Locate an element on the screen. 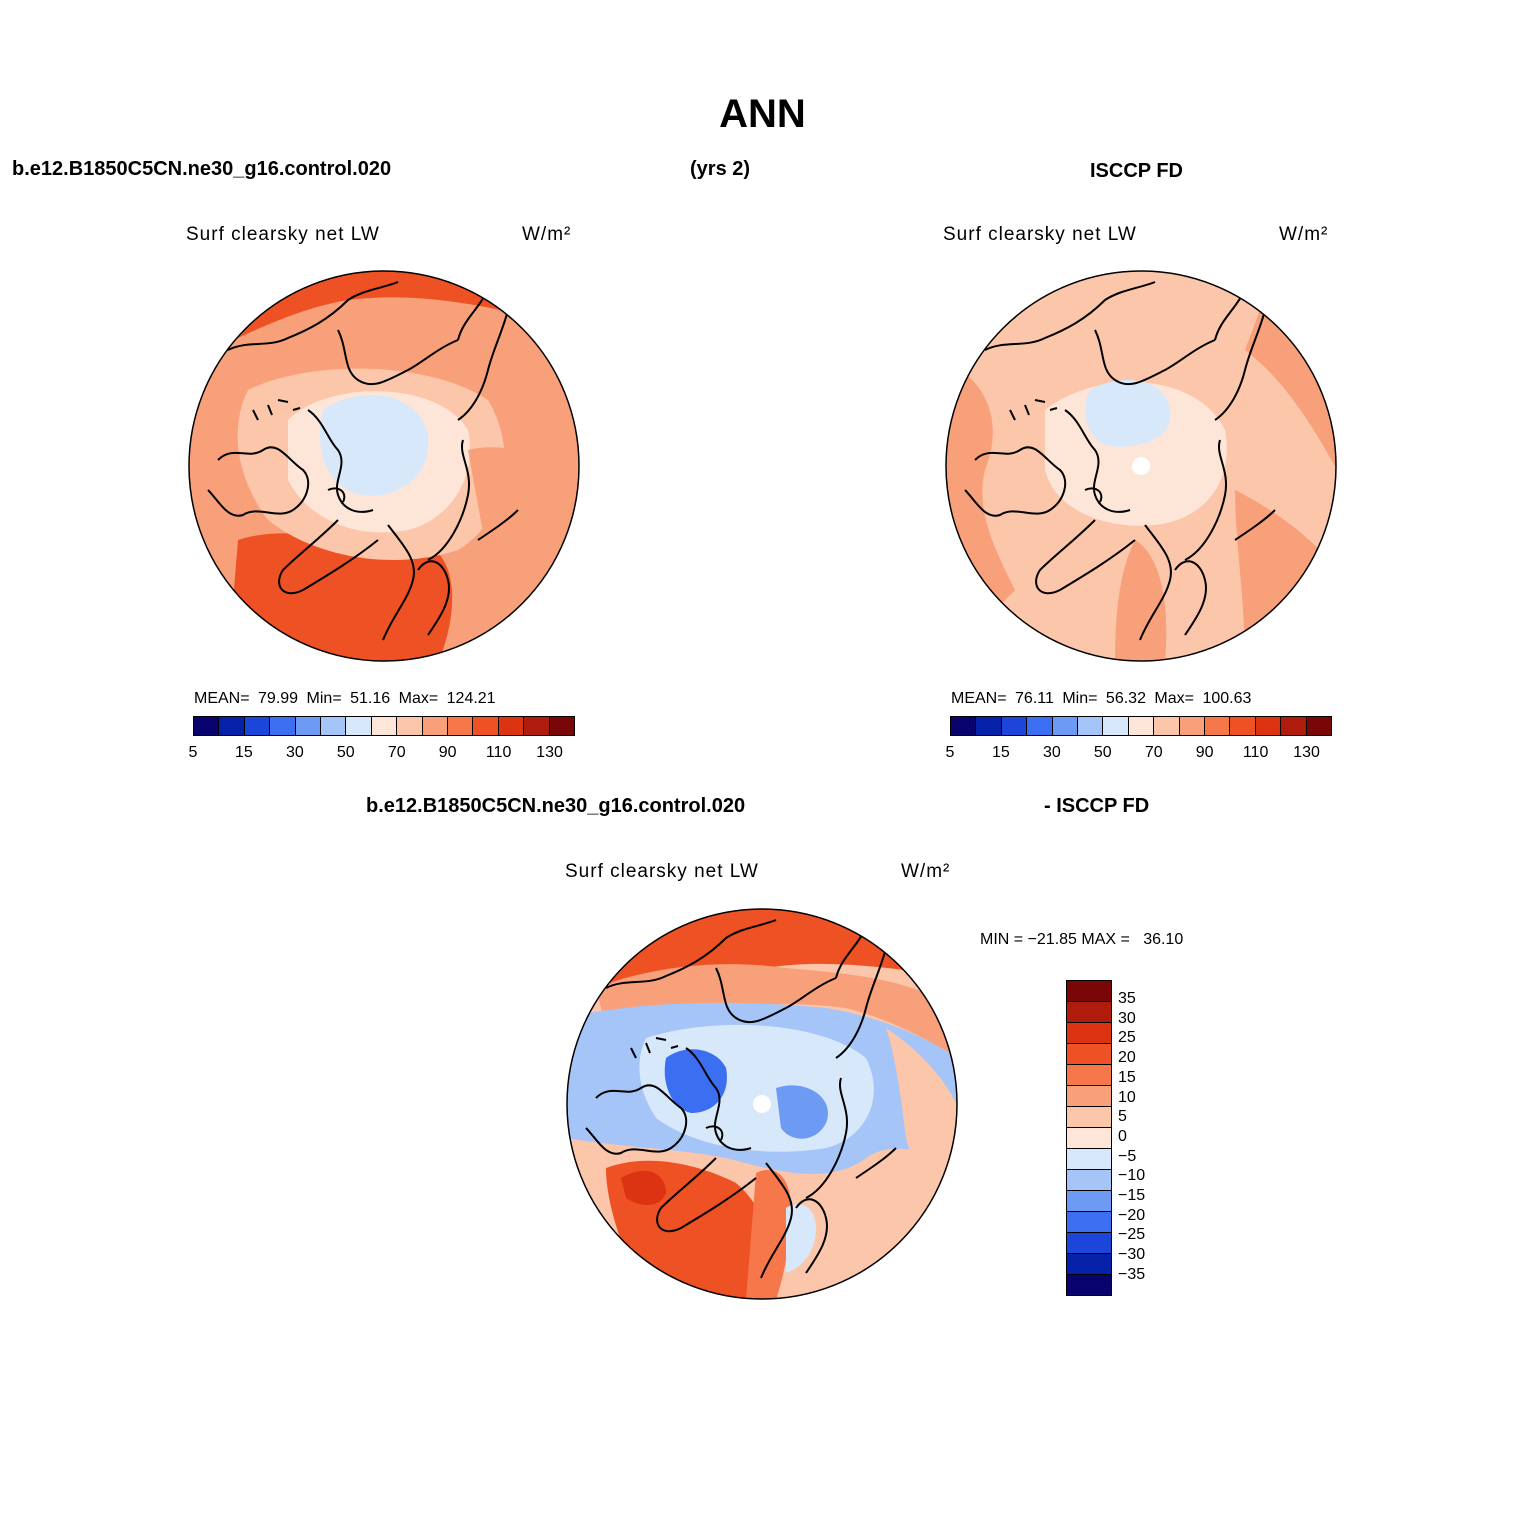 Image resolution: width=1525 pixels, height=1525 pixels. model-min-value: 51.16 is located at coordinates (370, 698).